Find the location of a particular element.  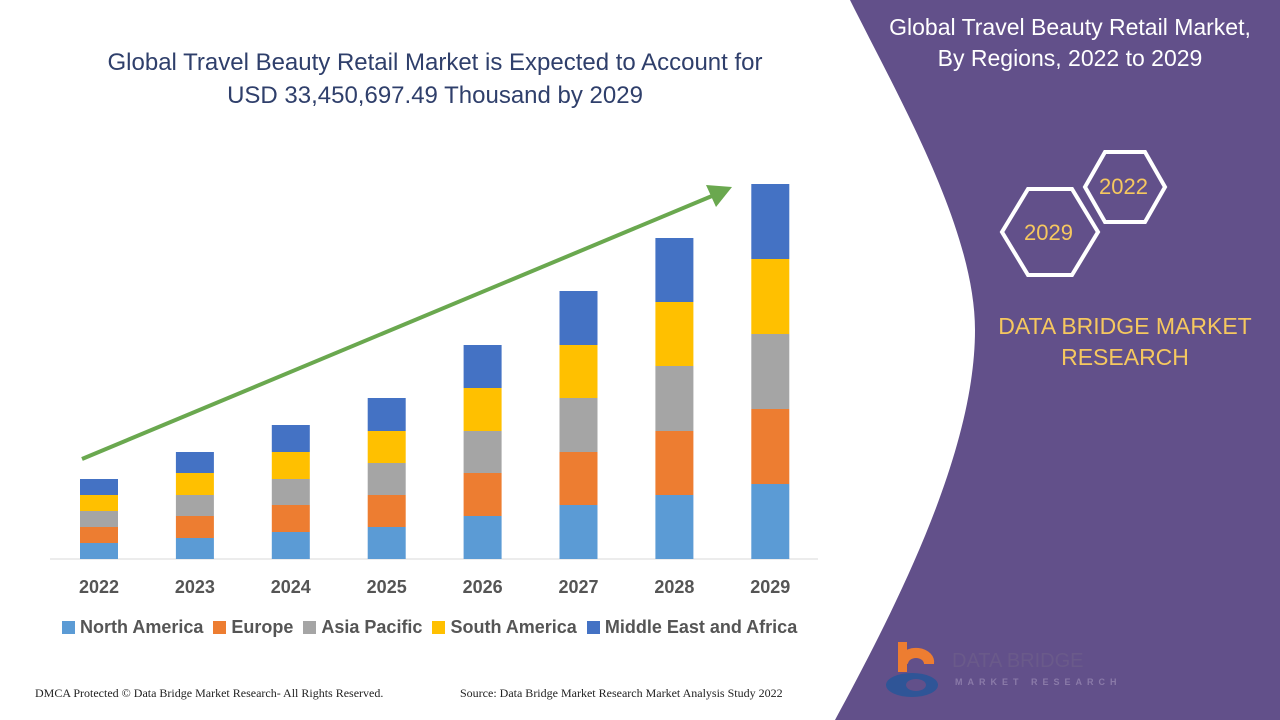

x-tick-label: 2022 is located at coordinates (99, 587).